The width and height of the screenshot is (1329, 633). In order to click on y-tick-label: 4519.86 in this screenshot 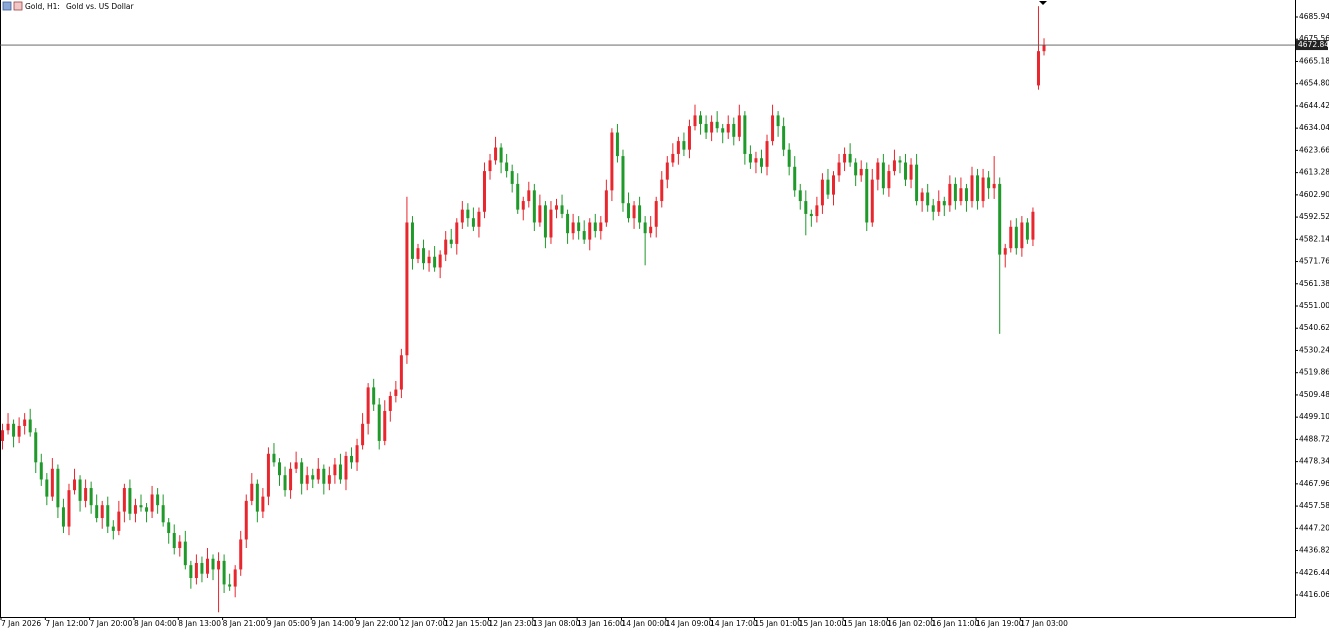, I will do `click(1314, 372)`.